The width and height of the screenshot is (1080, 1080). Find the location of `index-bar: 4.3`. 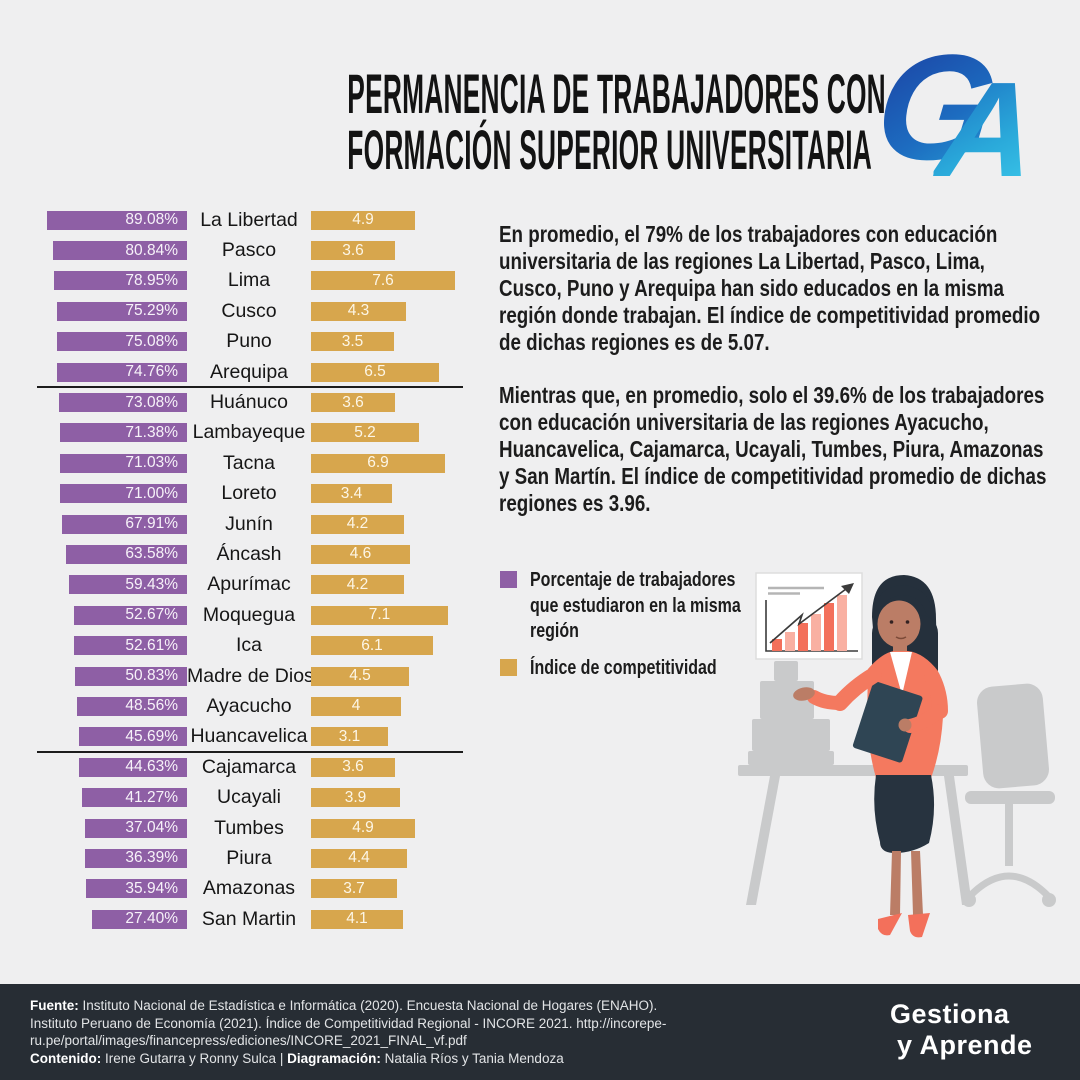

index-bar: 4.3 is located at coordinates (358, 311).